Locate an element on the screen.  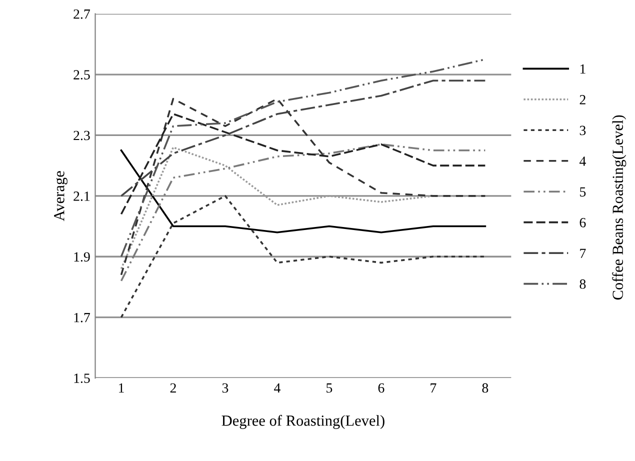
x-tick-label: 3 is located at coordinates (225, 388).